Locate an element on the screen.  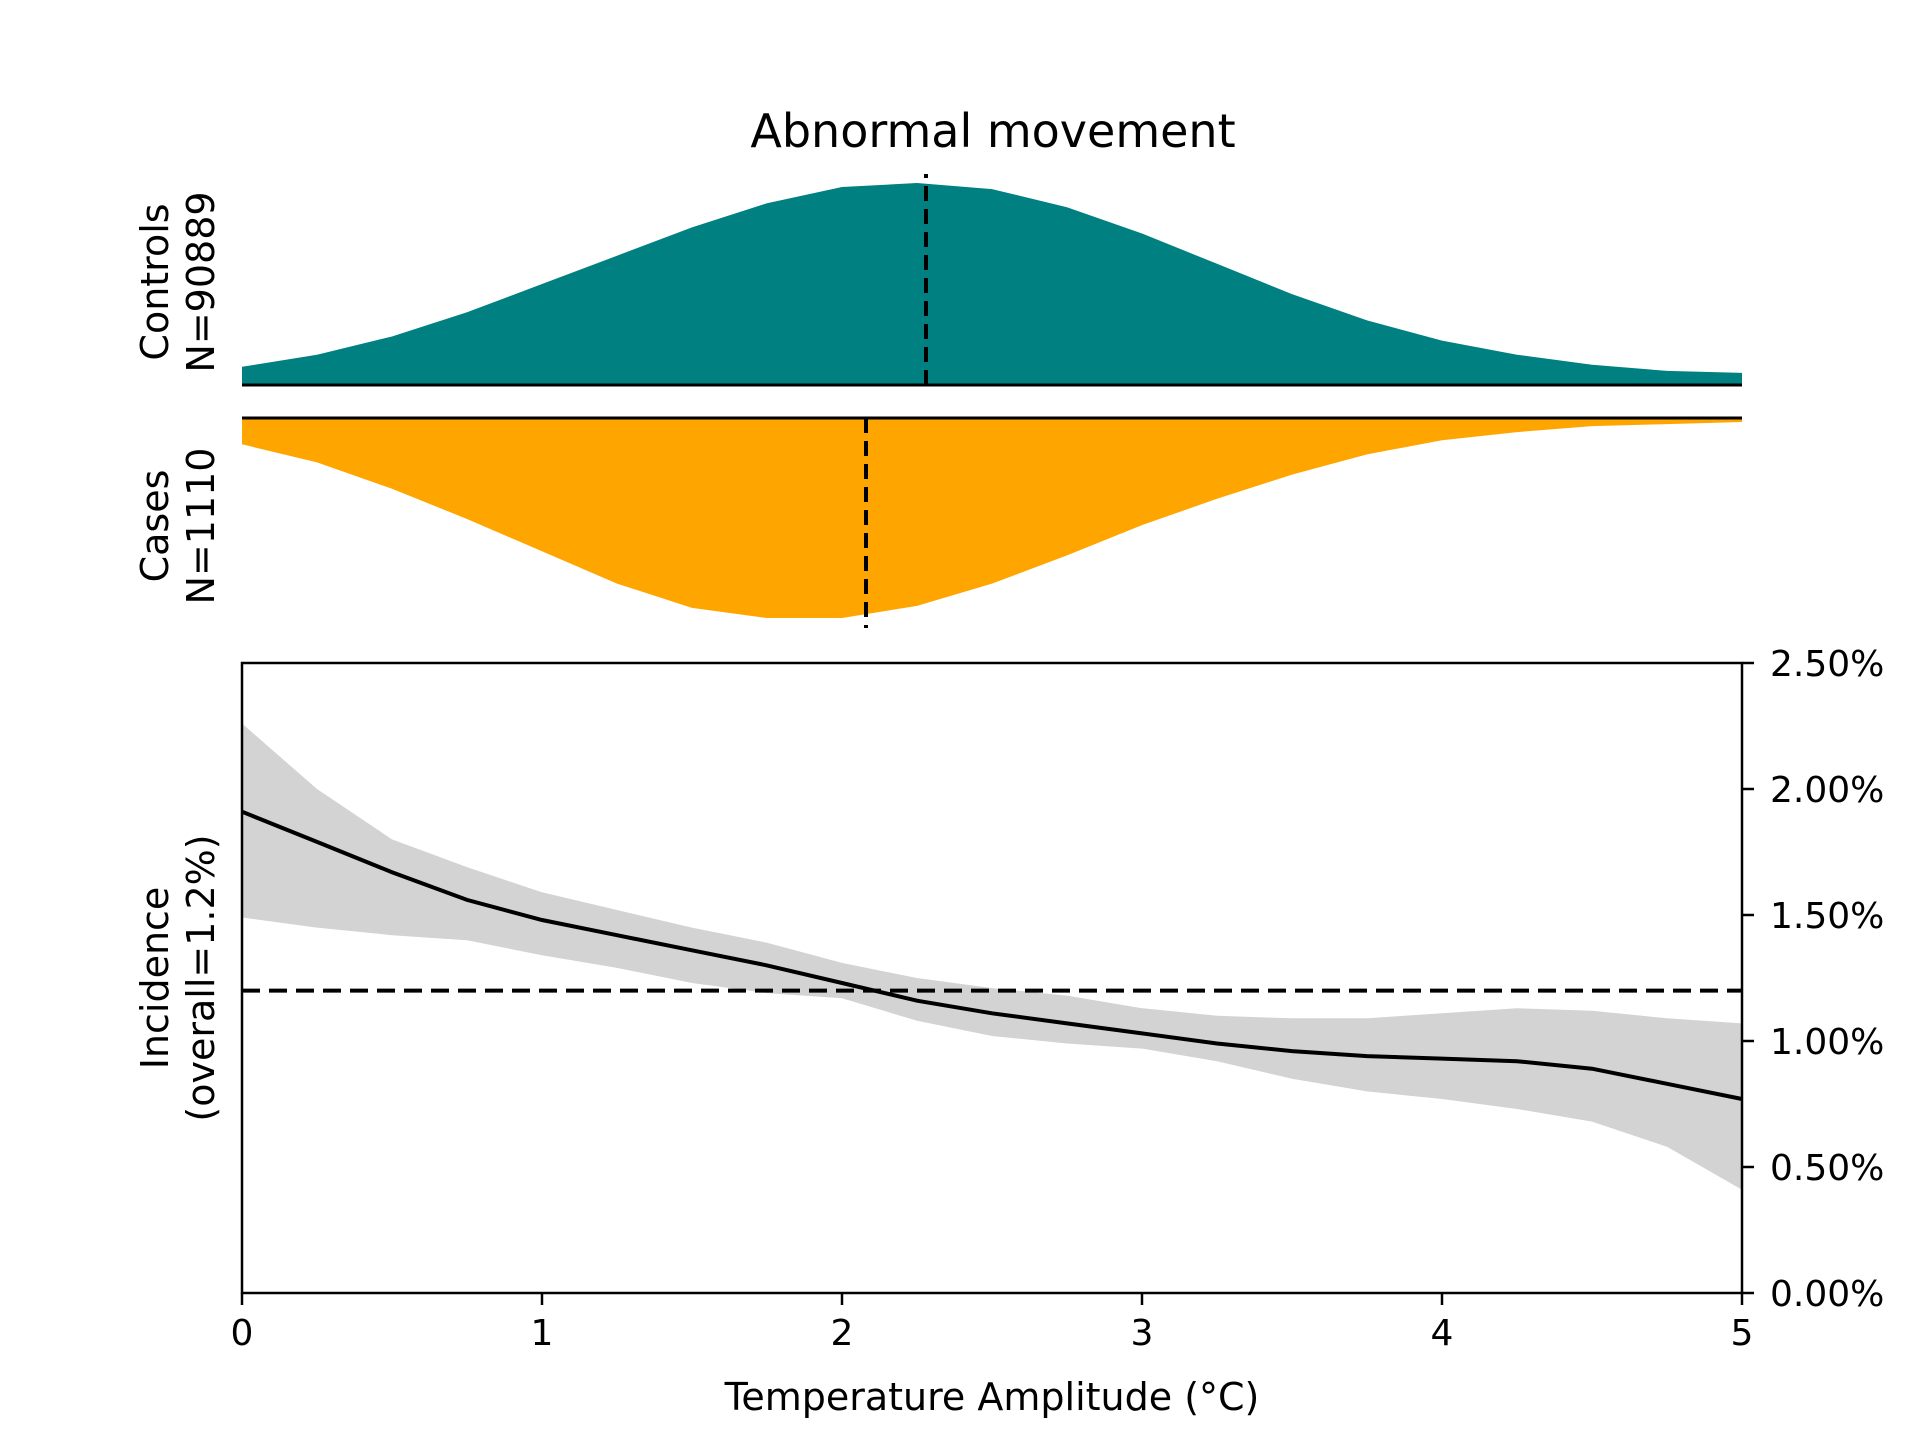
cases-label-line2: N=1110 is located at coordinates (201, 526).